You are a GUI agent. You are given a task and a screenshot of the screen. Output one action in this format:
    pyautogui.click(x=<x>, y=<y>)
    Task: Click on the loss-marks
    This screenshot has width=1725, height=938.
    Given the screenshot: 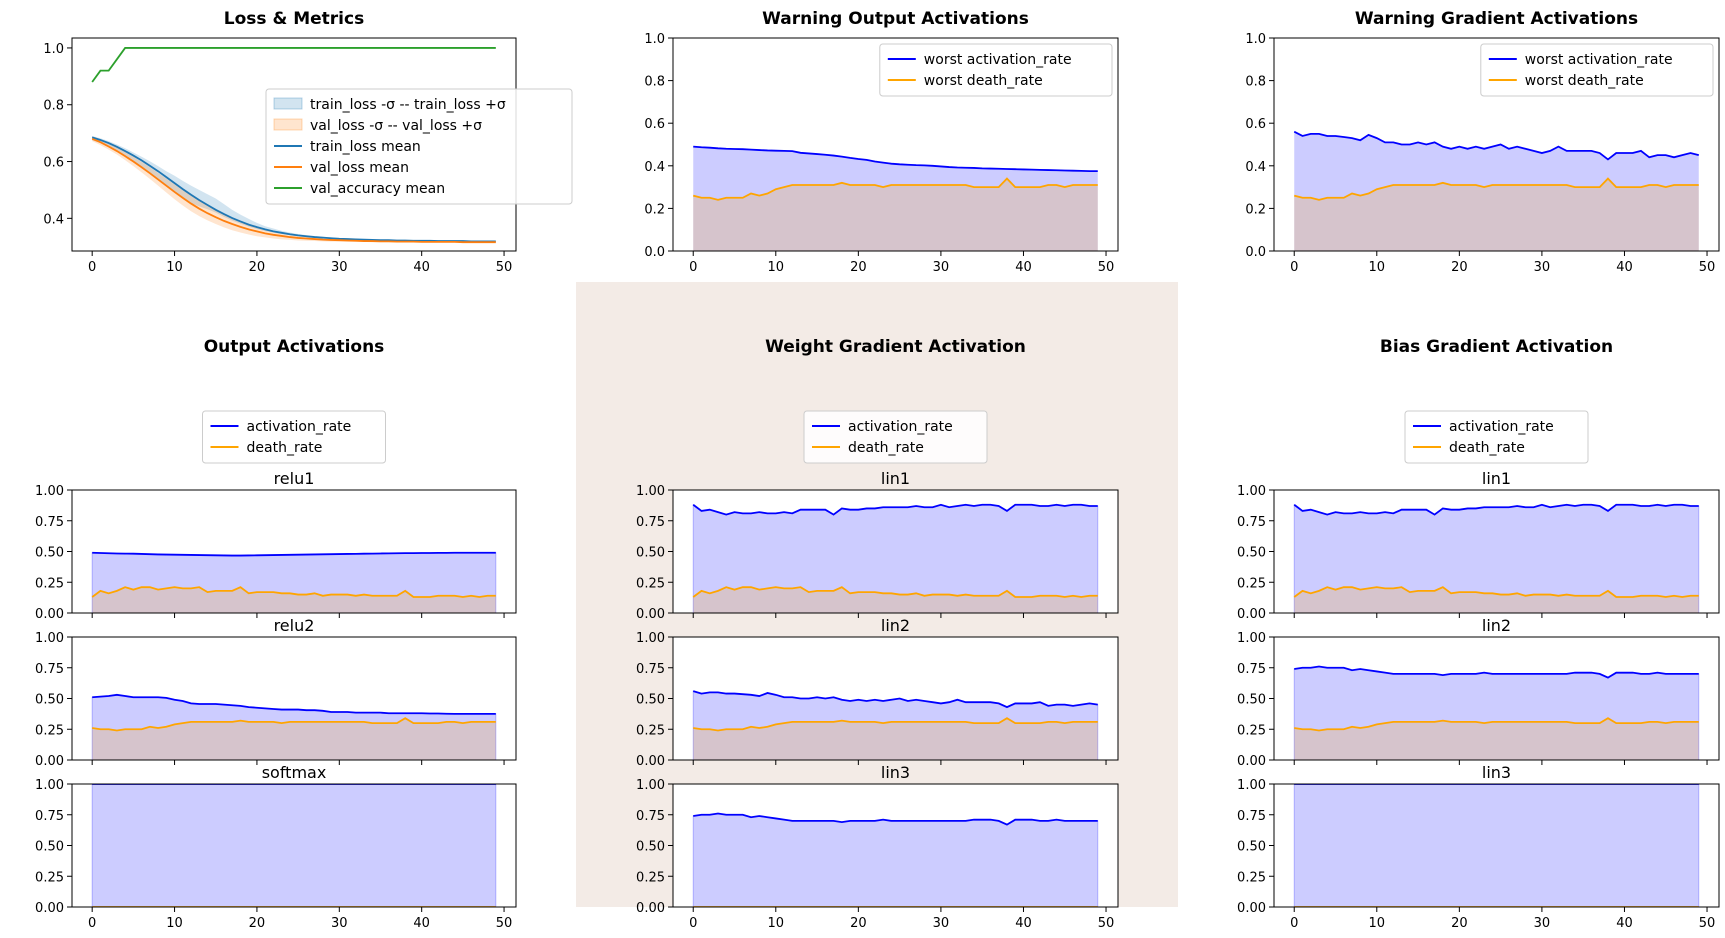 What is the action you would take?
    pyautogui.click(x=293, y=145)
    